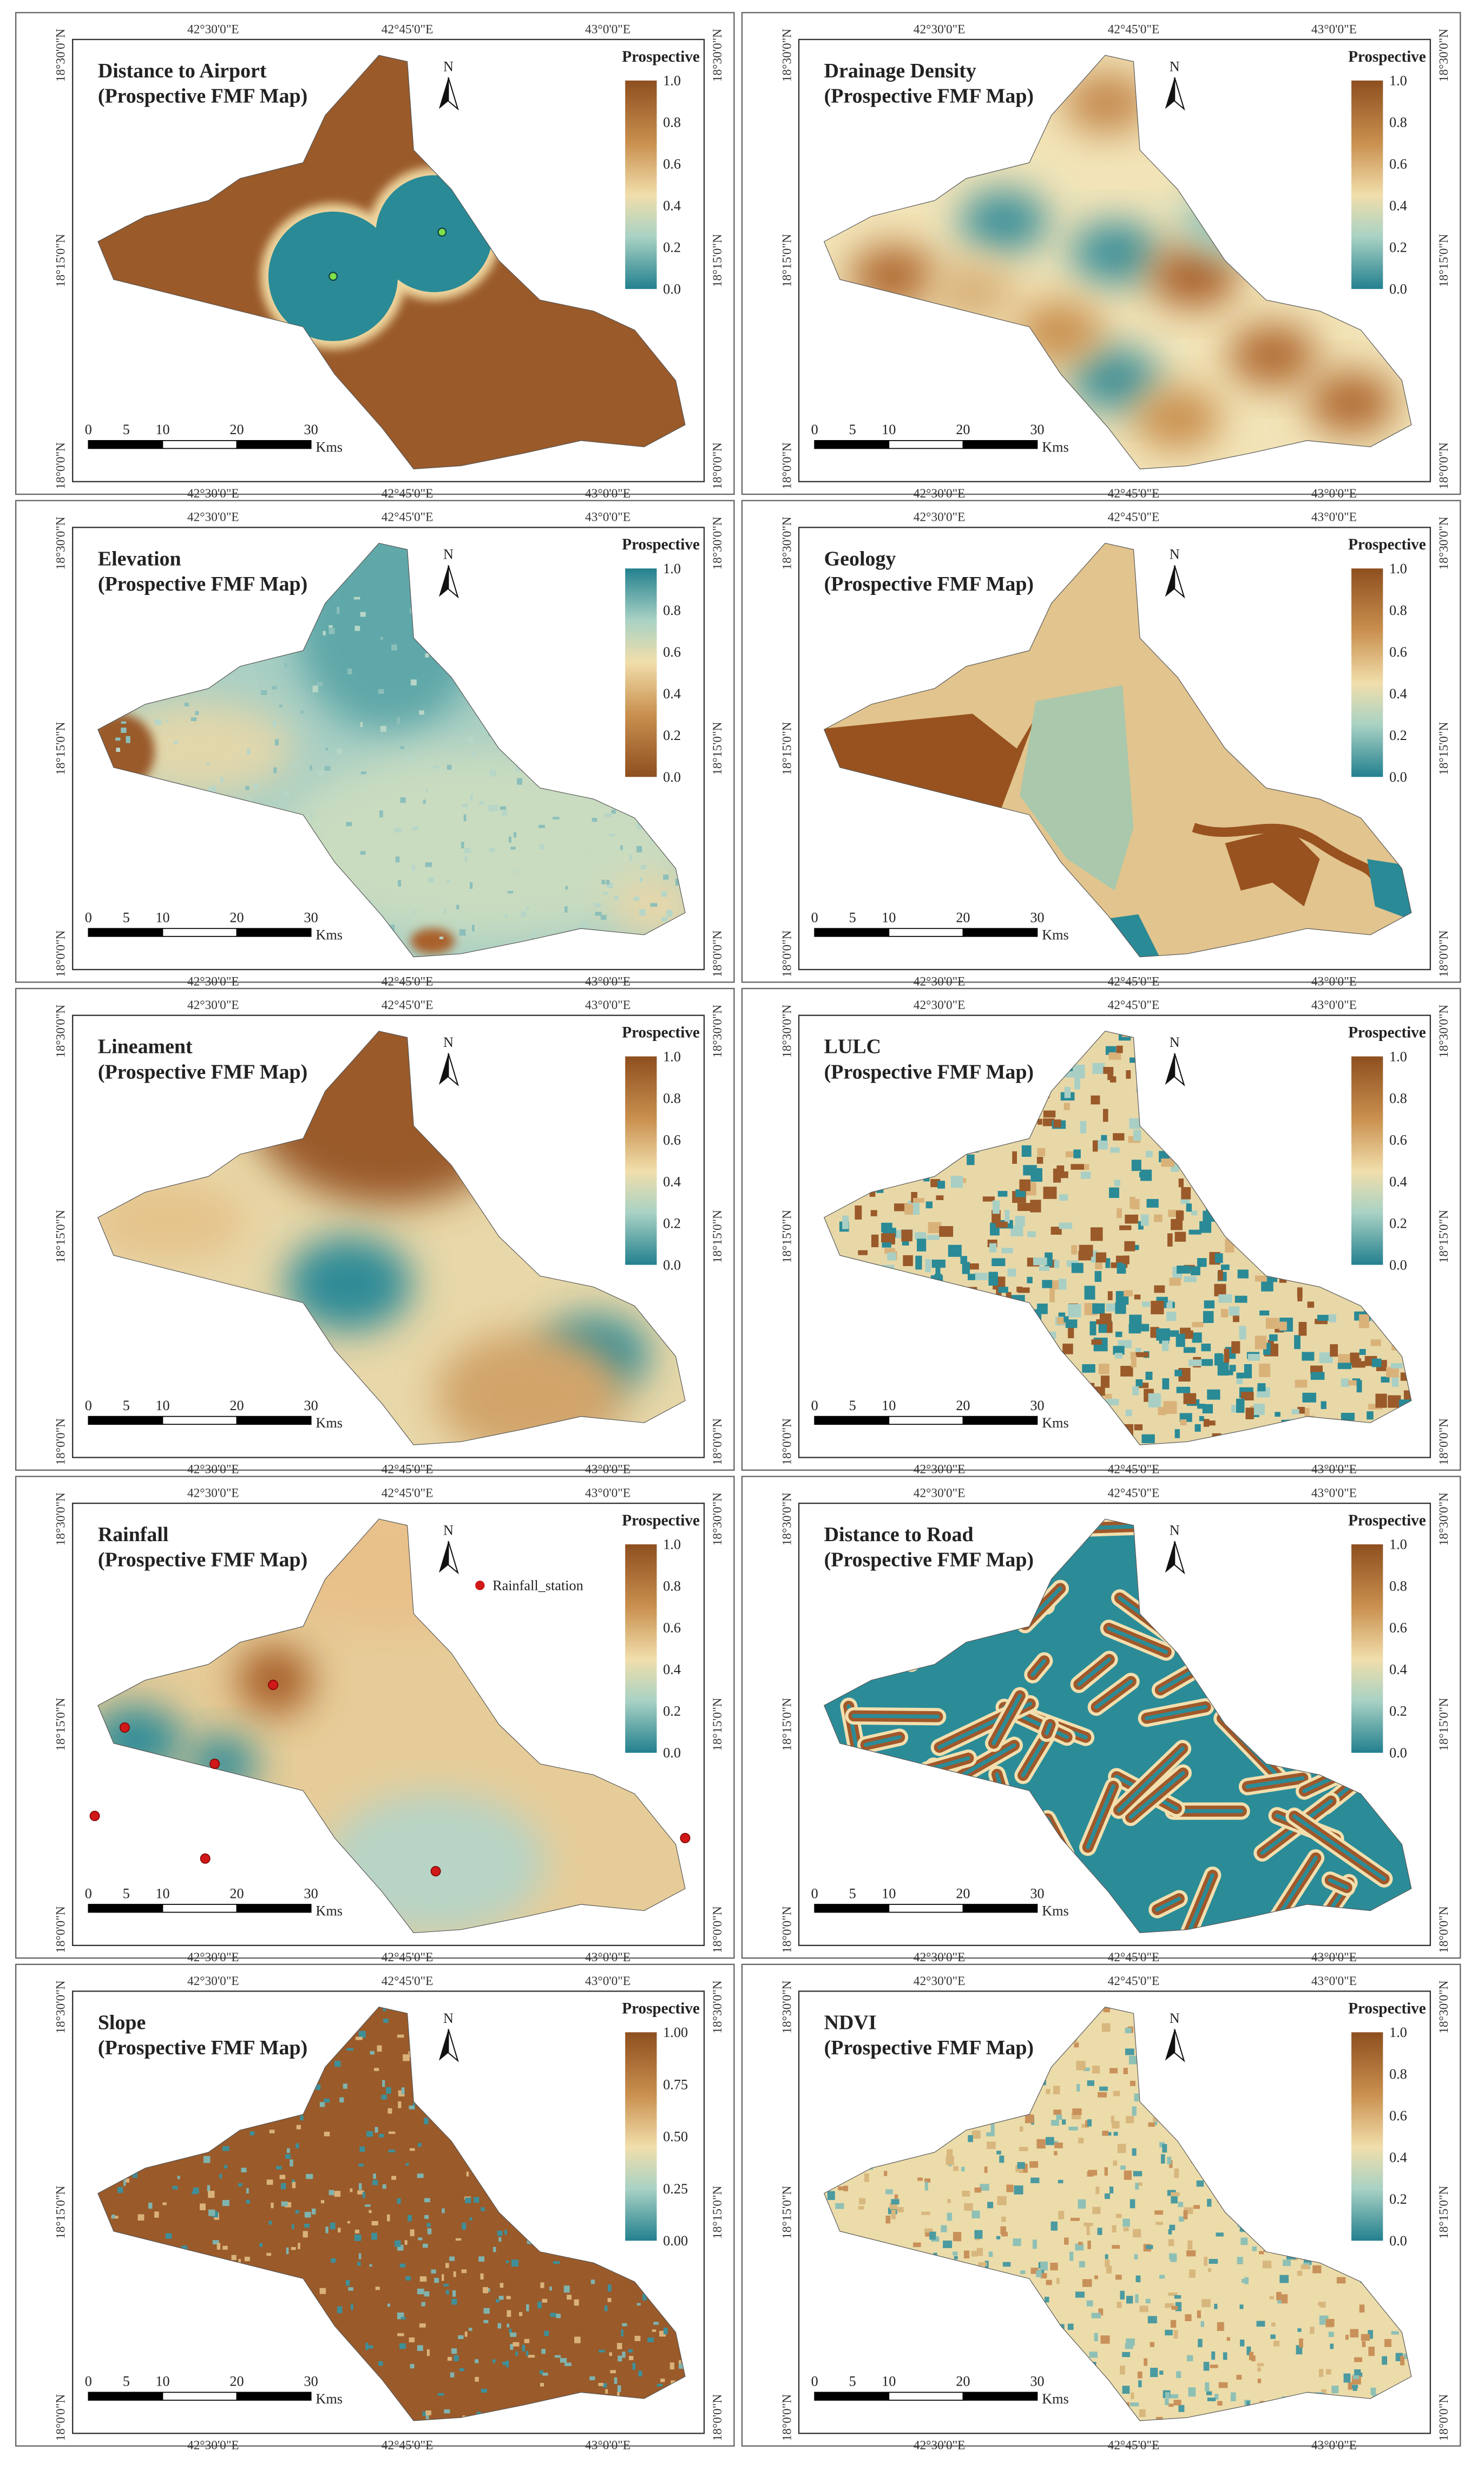 The width and height of the screenshot is (1484, 2476). What do you see at coordinates (1077, 788) in the screenshot?
I see `geology-unit` at bounding box center [1077, 788].